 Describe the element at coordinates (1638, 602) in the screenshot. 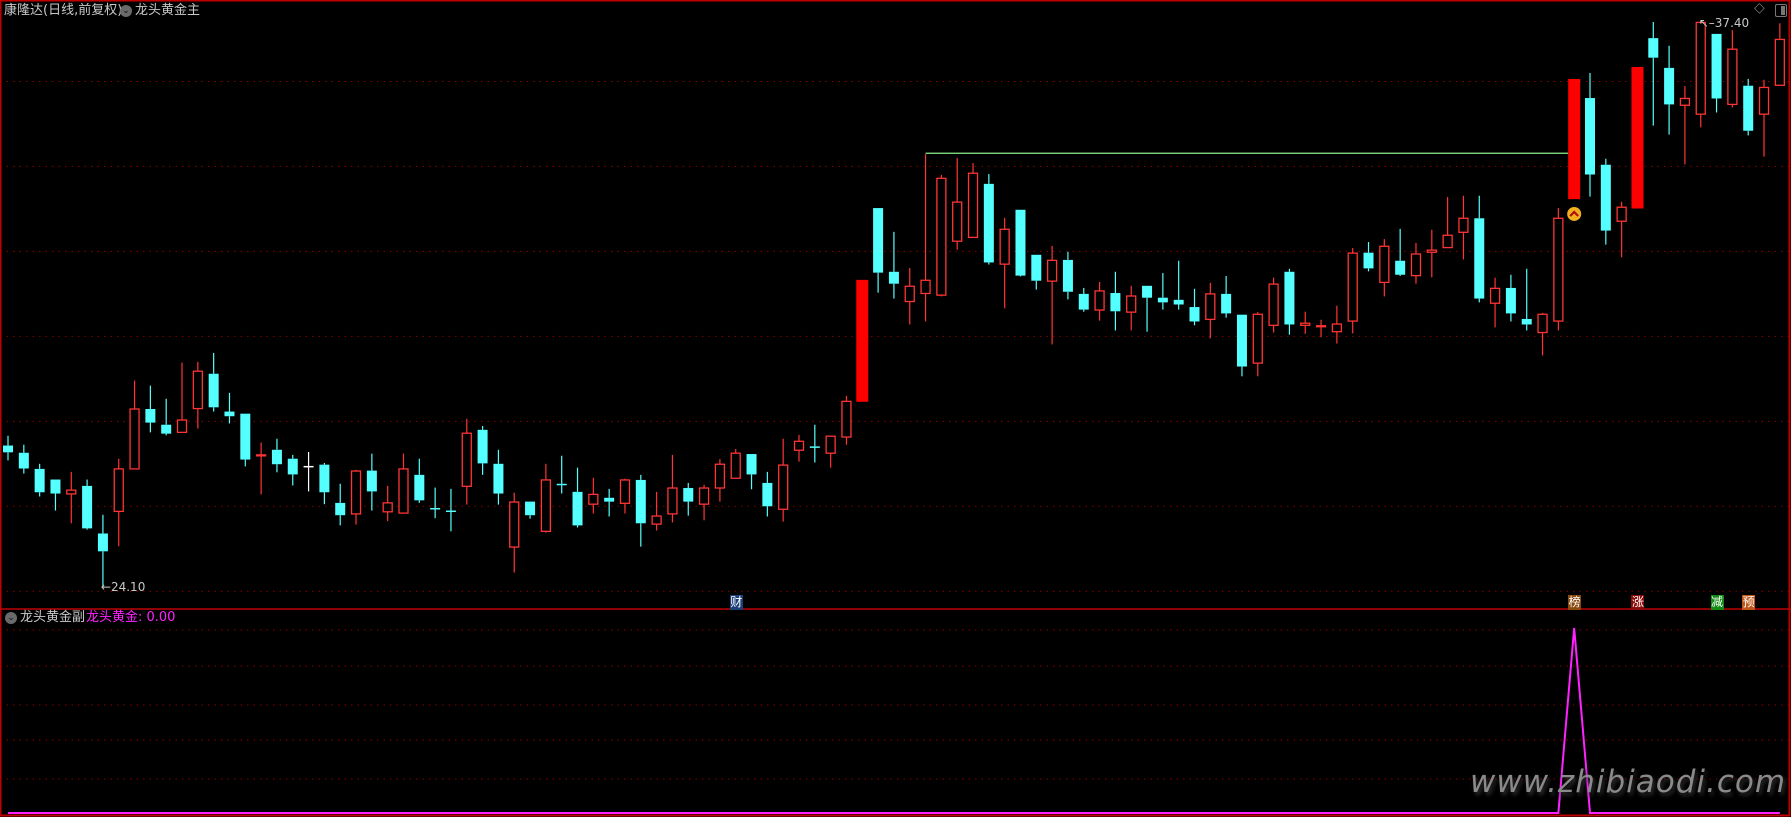

I see `signal-marker: 涨` at that location.